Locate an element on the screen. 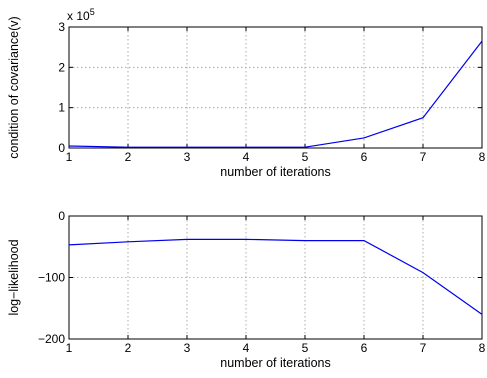 This screenshot has height=378, width=487. ll-y-tick-label: −100 is located at coordinates (51, 278).